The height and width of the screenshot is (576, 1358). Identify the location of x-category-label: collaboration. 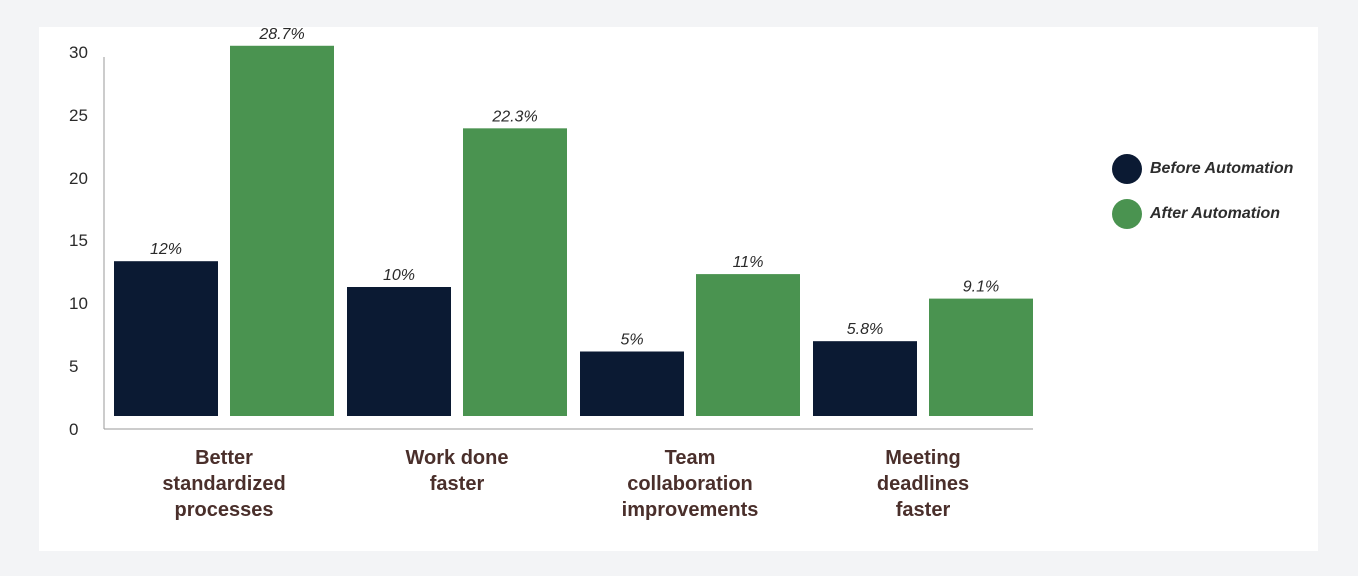
(690, 484).